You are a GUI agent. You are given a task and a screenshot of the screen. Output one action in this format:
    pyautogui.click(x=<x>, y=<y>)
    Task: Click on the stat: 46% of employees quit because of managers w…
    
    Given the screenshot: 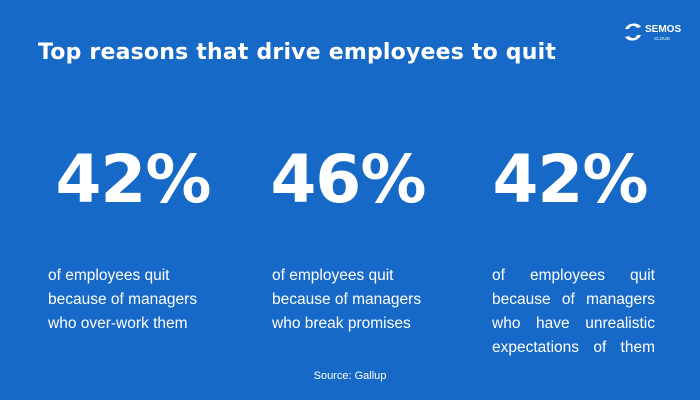 What is the action you would take?
    pyautogui.click(x=348, y=236)
    